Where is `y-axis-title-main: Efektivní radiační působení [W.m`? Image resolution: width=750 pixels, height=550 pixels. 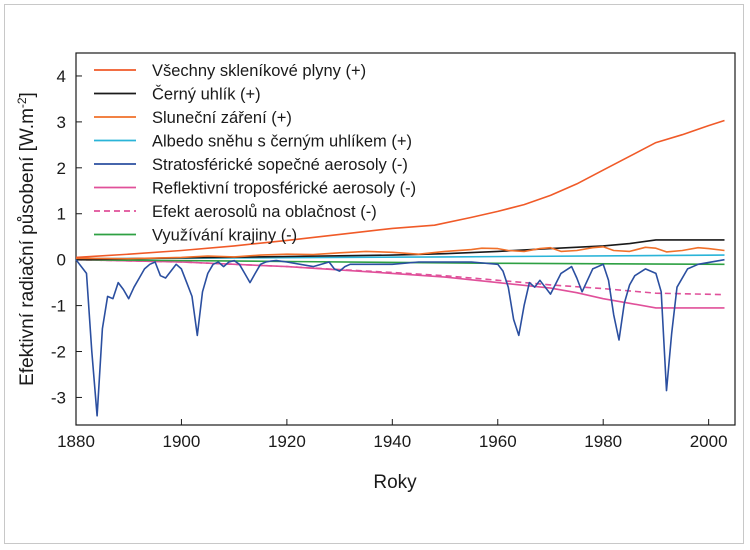 y-axis-title-main: Efektivní radiační působení [W.m is located at coordinates (27, 247).